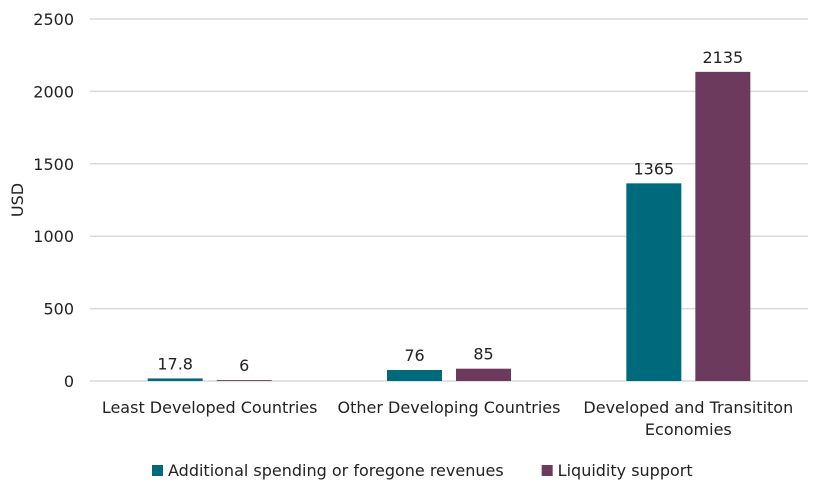  I want to click on x-tick-label: Other Developing Countries, so click(449, 407).